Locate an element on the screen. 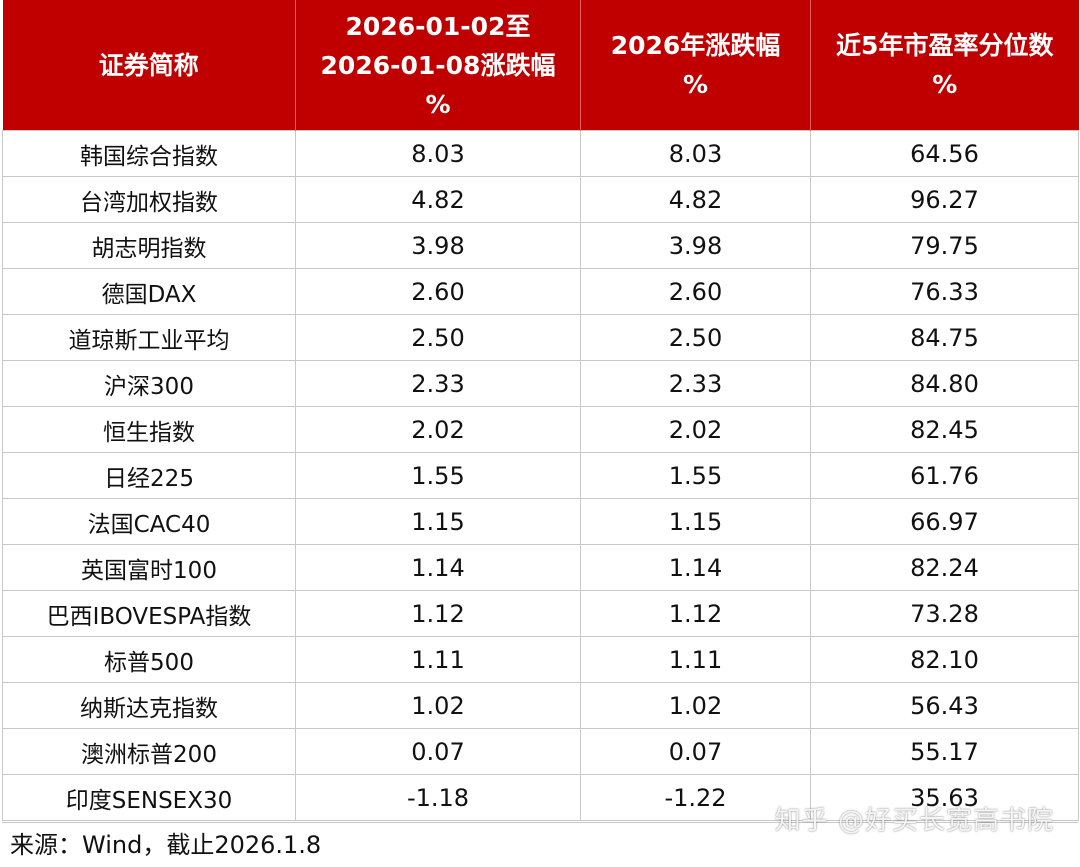 The height and width of the screenshot is (867, 1080). cell-pe-percentile: 56.43 is located at coordinates (944, 705).